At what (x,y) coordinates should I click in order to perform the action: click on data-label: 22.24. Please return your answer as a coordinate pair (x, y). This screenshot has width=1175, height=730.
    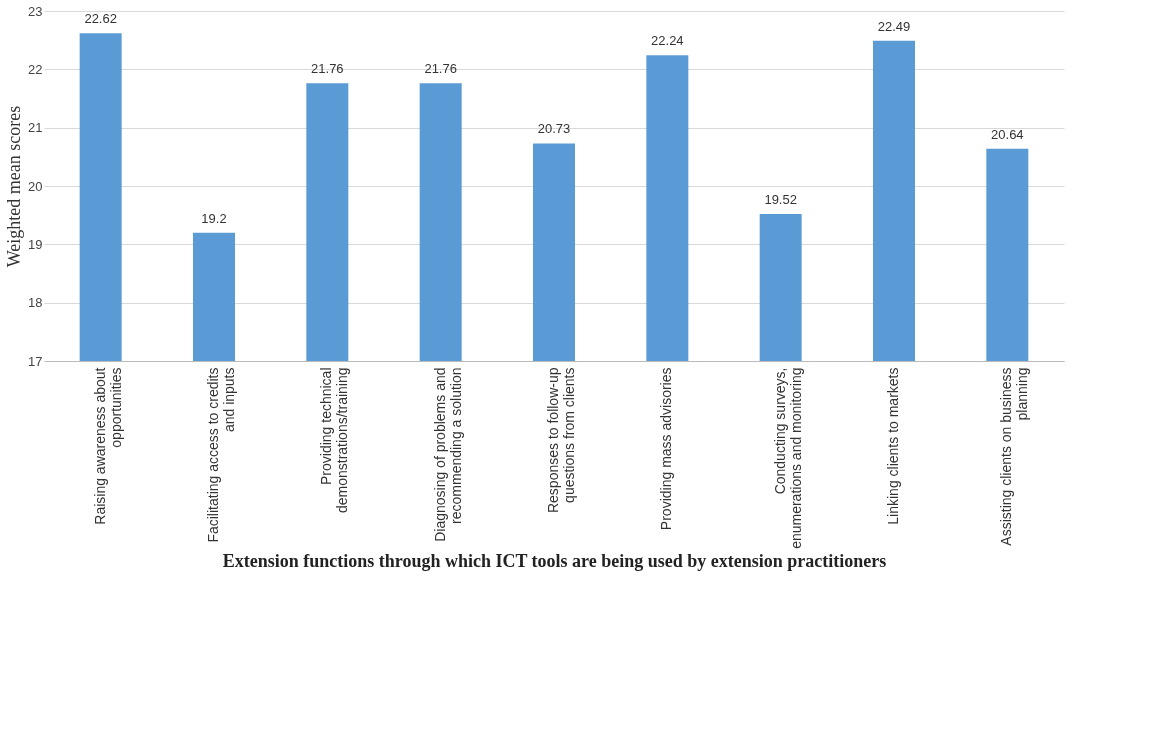
    Looking at the image, I should click on (667, 41).